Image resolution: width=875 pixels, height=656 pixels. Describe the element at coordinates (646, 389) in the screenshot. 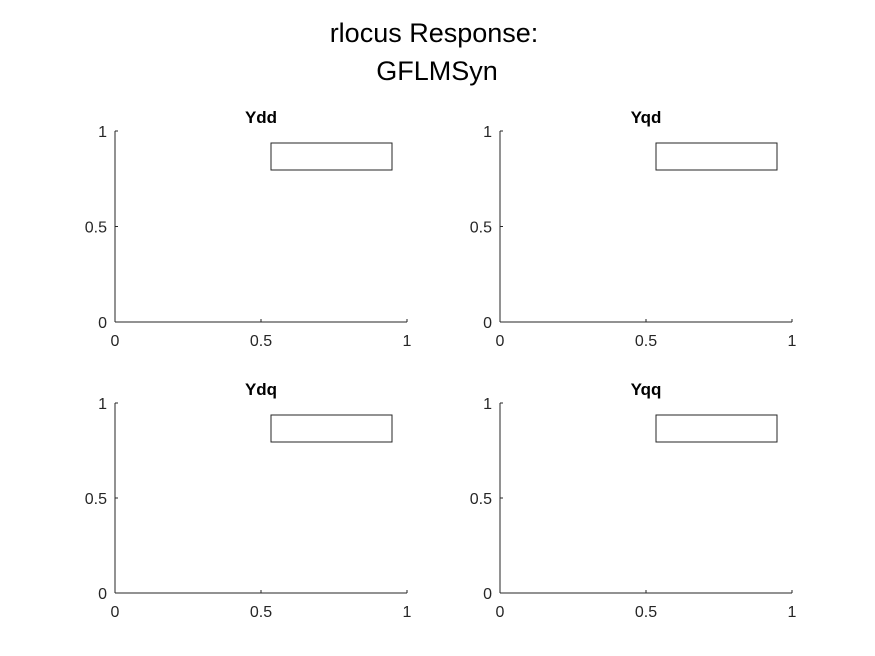

I see `subplot-title: Yqq` at that location.